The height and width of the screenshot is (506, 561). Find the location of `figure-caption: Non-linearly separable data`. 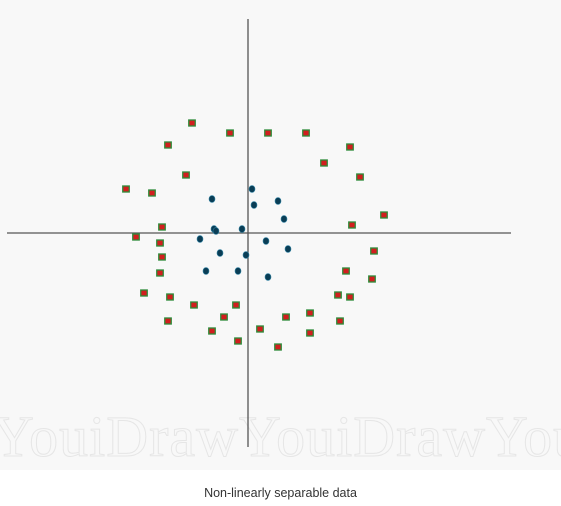

figure-caption: Non-linearly separable data is located at coordinates (280, 493).